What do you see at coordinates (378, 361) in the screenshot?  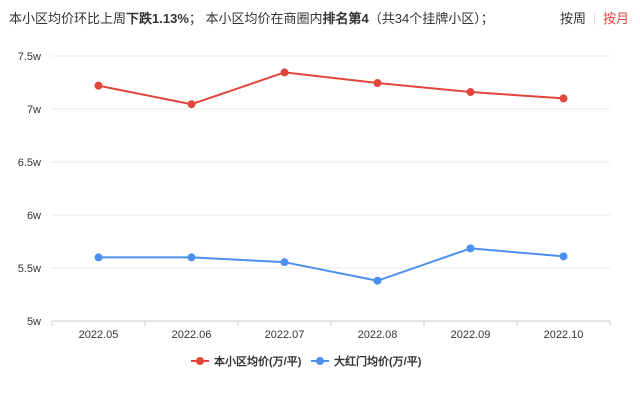 I see `legend-label: 大红门均价(万/平)` at bounding box center [378, 361].